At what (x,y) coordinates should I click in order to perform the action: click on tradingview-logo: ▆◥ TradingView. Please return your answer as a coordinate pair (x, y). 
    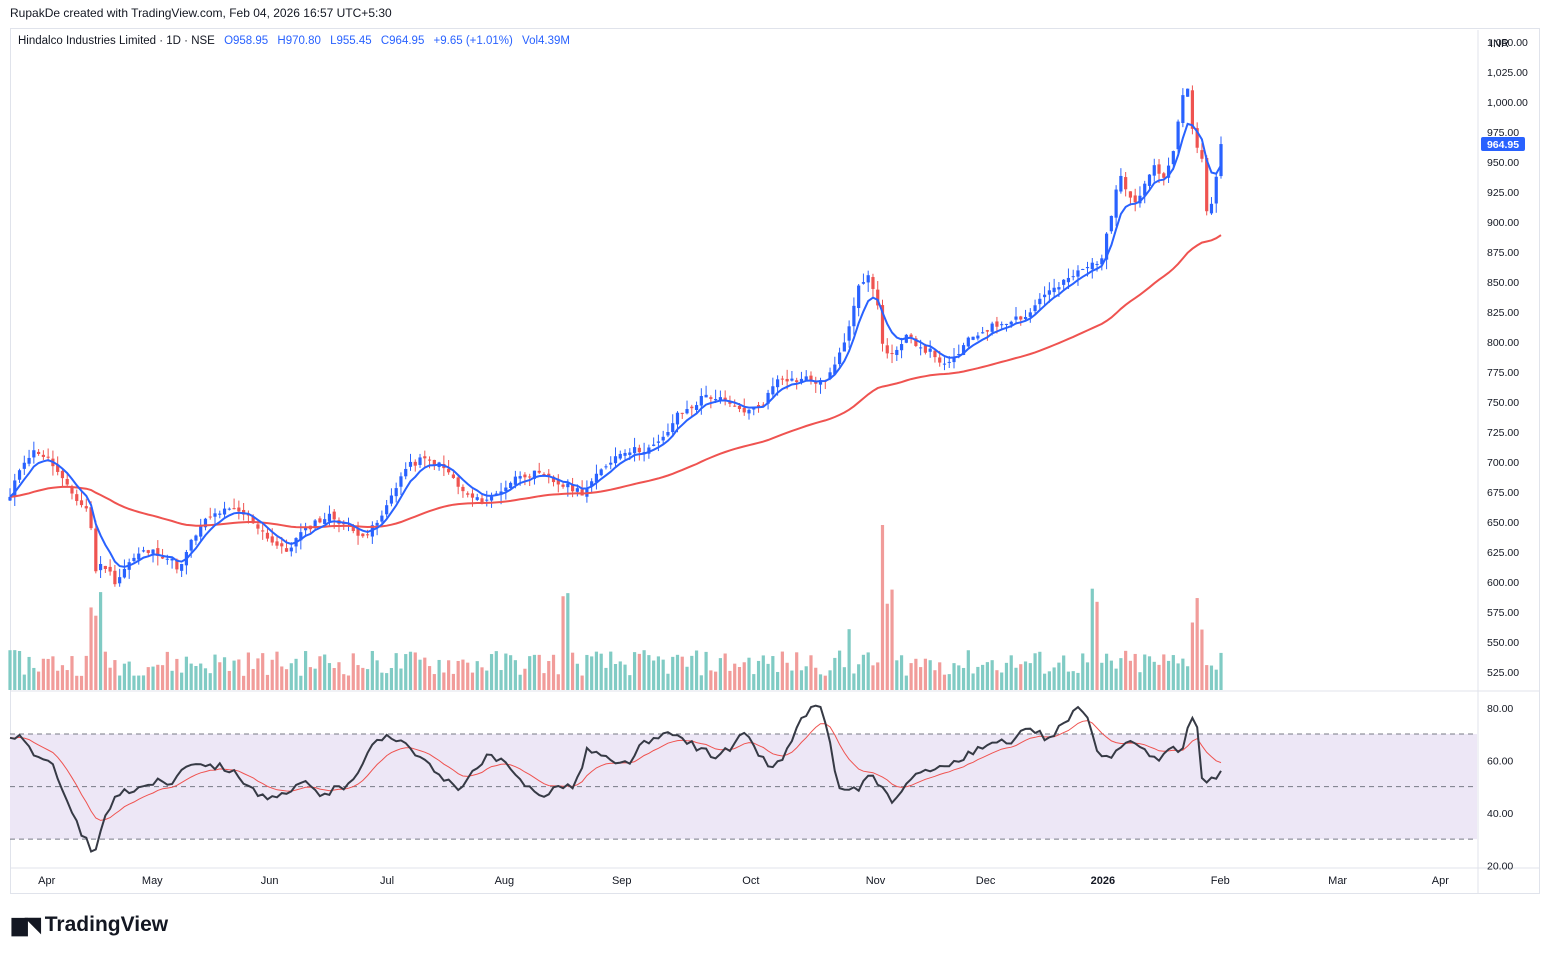
    Looking at the image, I should click on (90, 924).